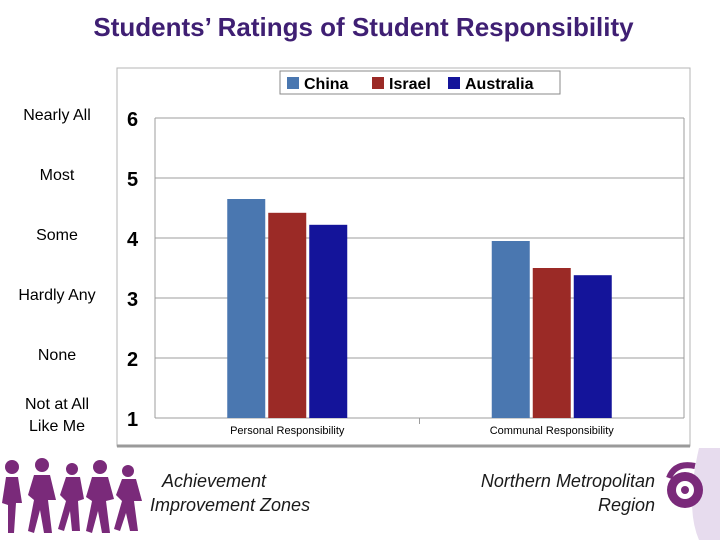  I want to click on footer-left-line1: Achievement, so click(214, 481).